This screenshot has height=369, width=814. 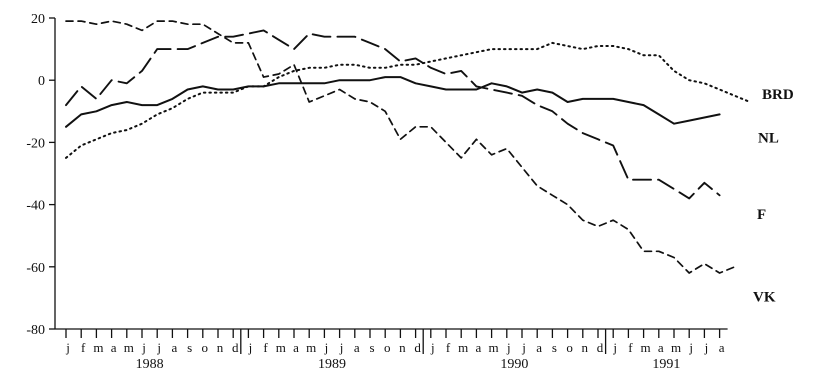 I want to click on y-axis: 20 0 -20 -40 -60 -80, so click(x=41, y=175).